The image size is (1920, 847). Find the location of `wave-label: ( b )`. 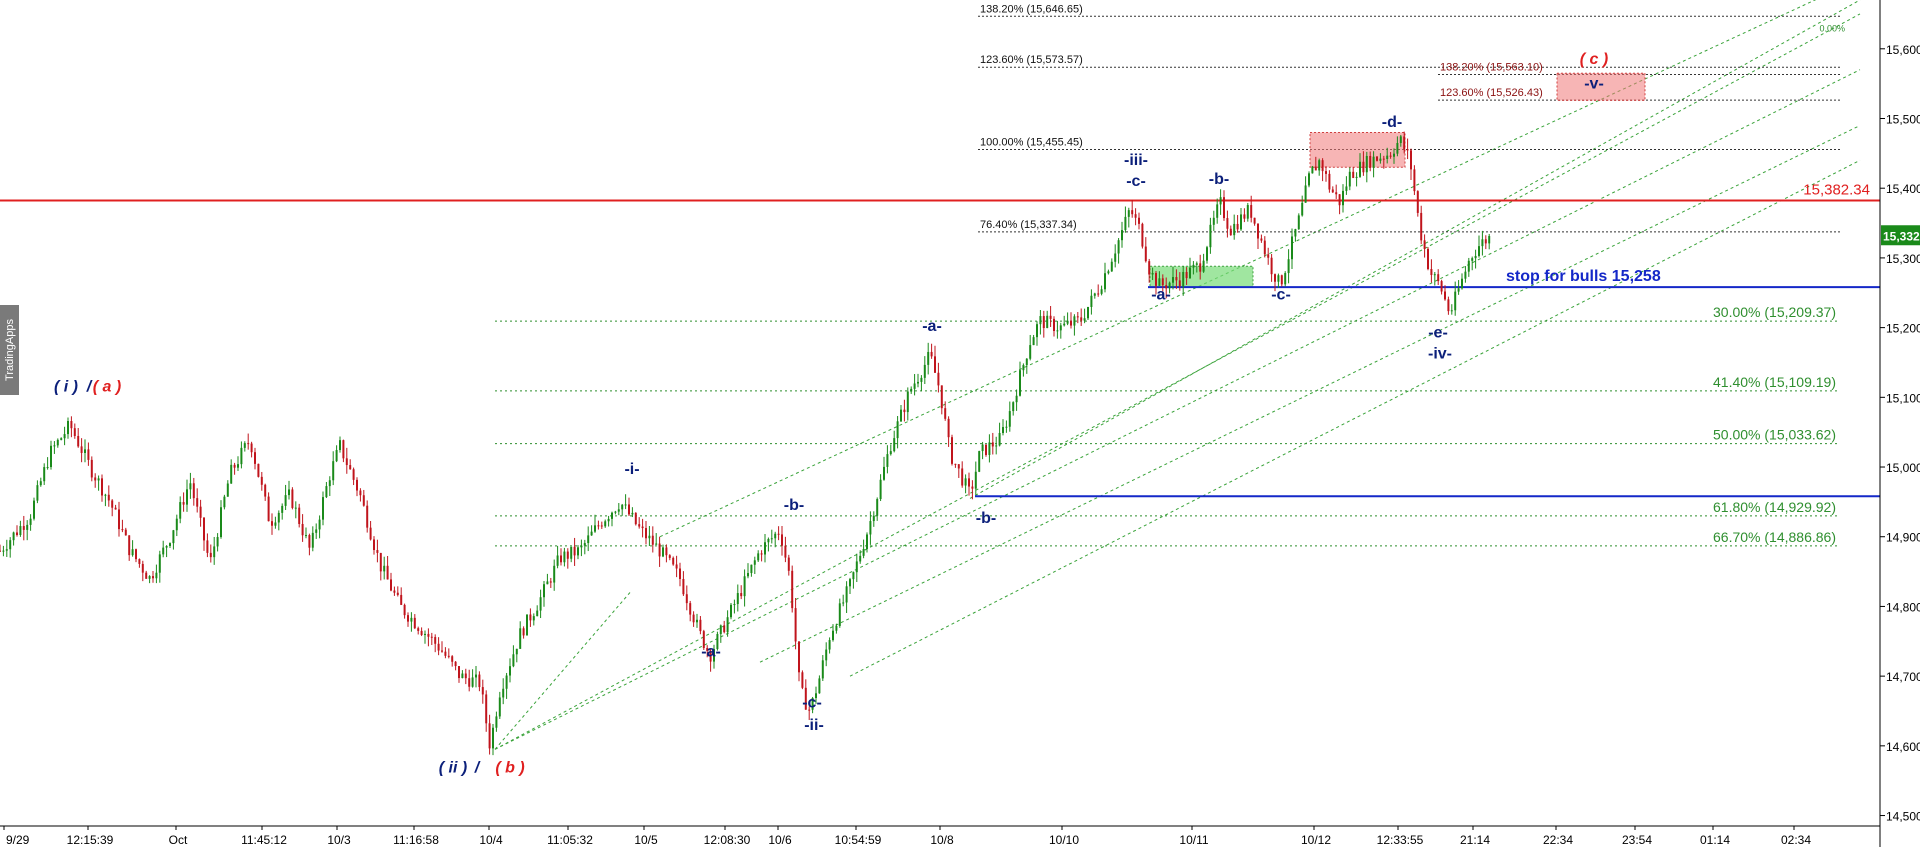

wave-label: ( b ) is located at coordinates (509, 767).